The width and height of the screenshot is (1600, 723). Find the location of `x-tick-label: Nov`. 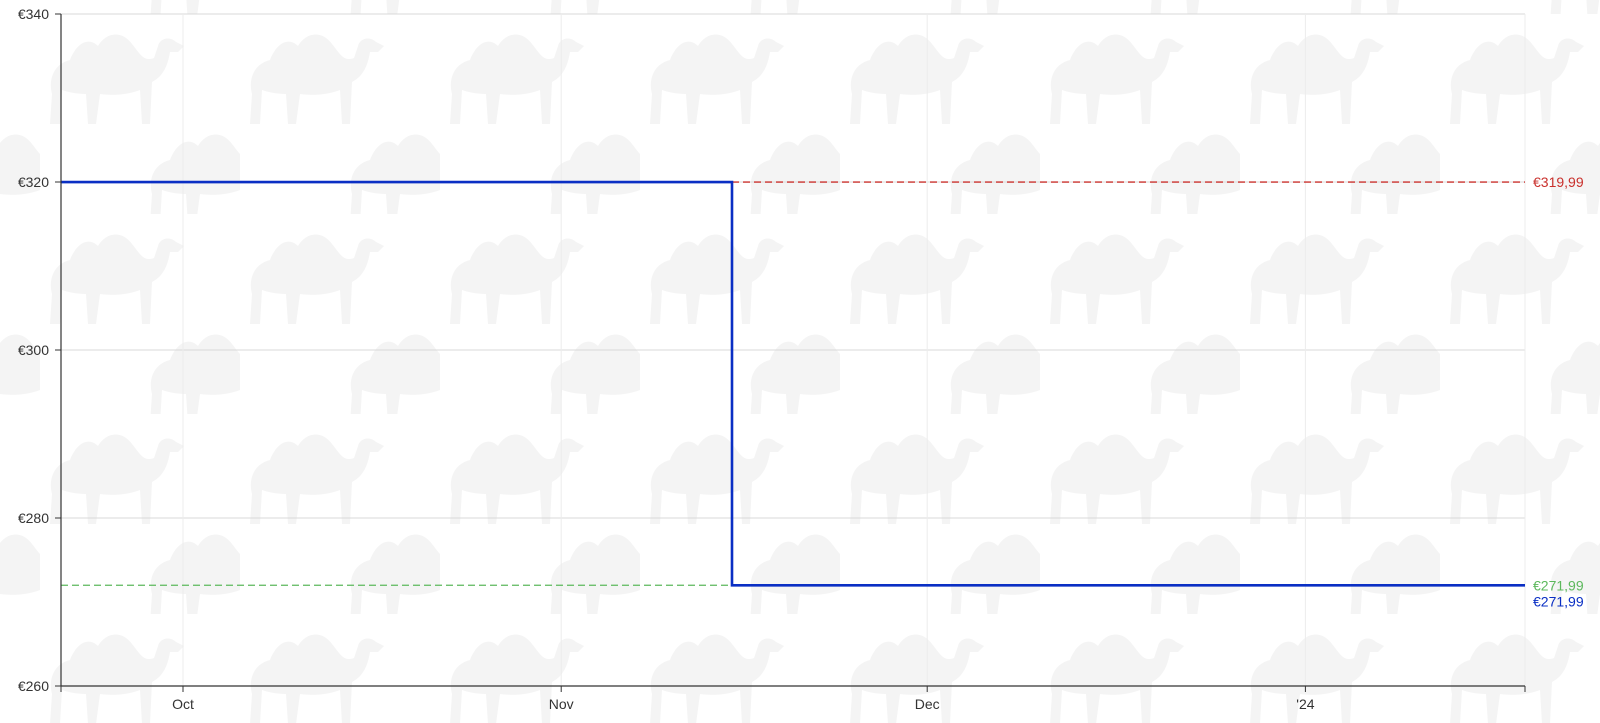

x-tick-label: Nov is located at coordinates (561, 704).